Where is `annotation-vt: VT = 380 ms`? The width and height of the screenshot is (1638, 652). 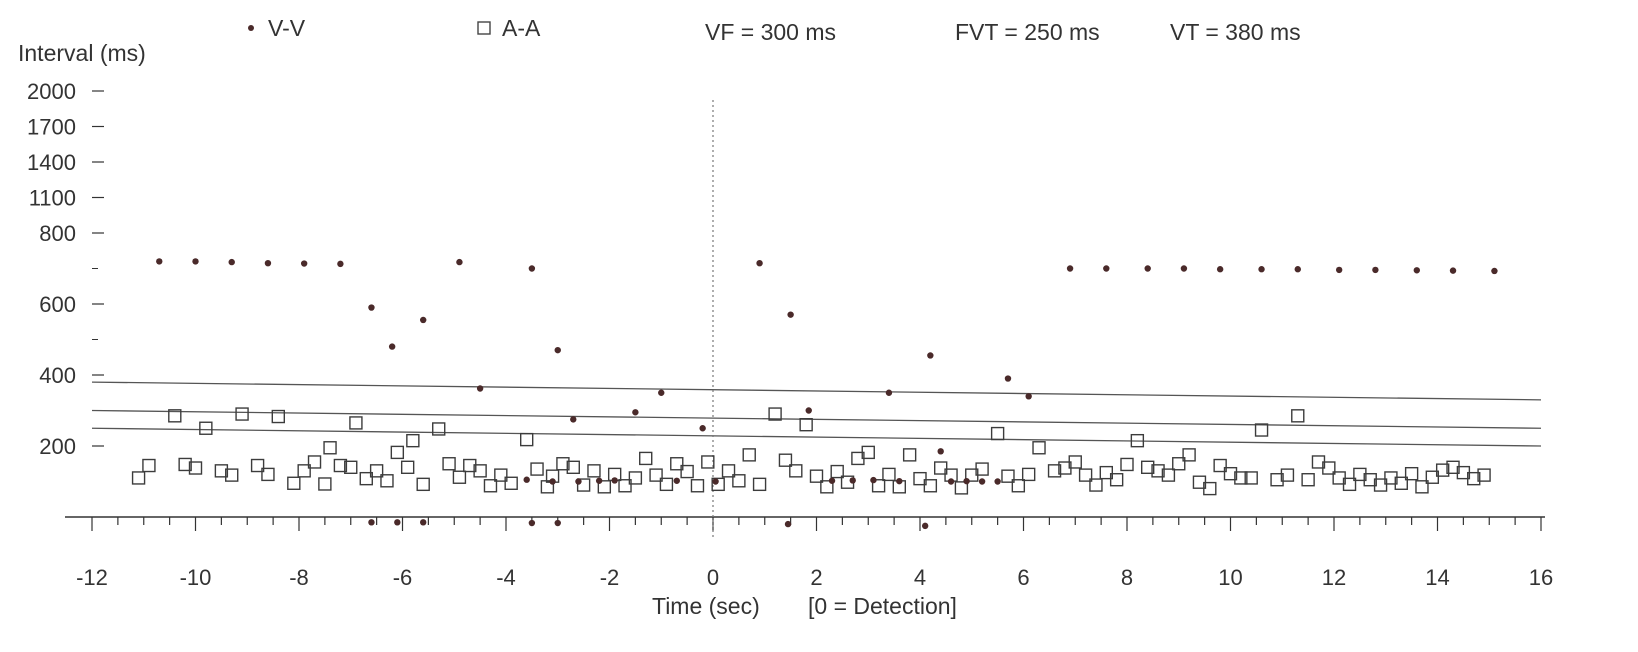
annotation-vt: VT = 380 ms is located at coordinates (1235, 32).